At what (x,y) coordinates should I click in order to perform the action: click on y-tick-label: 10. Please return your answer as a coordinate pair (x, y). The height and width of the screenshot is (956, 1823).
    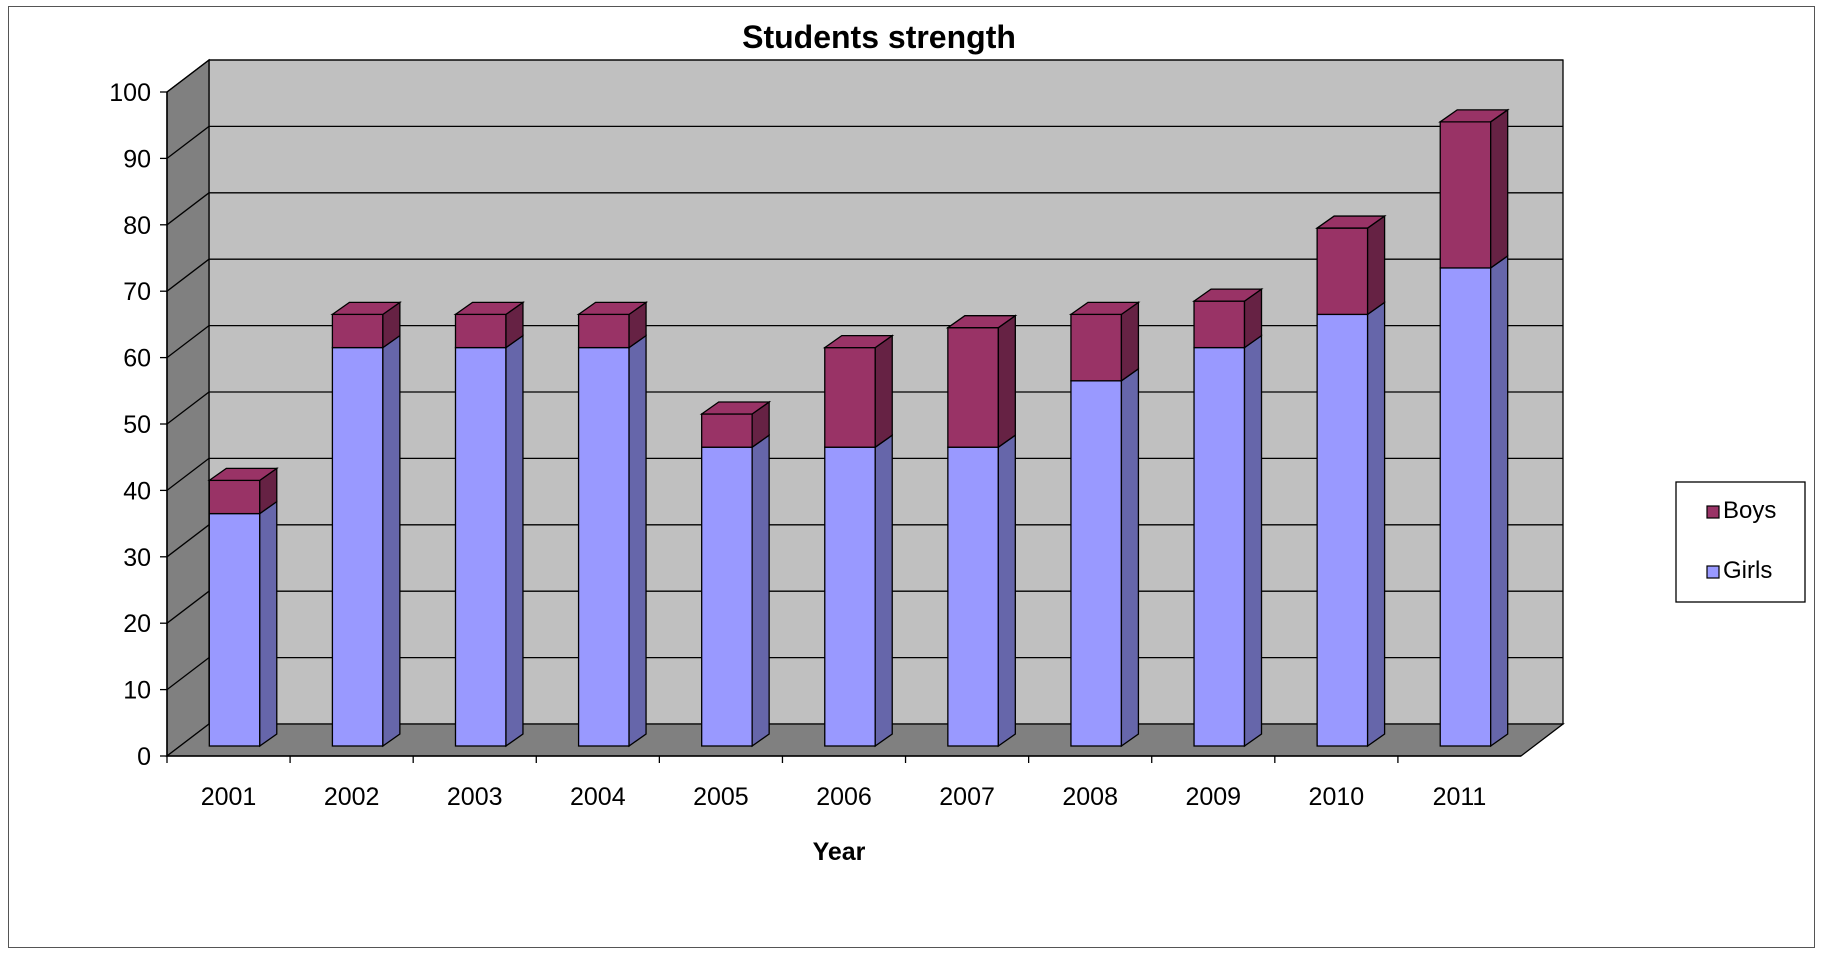
    Looking at the image, I should click on (137, 691).